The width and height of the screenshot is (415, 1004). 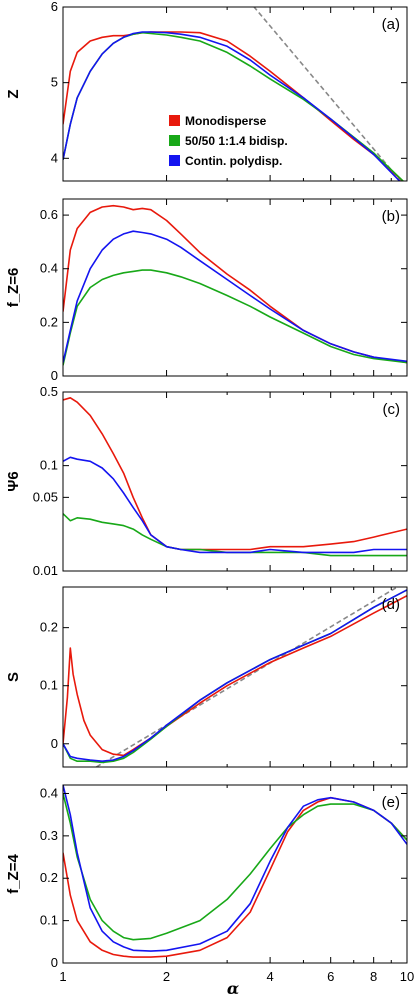 What do you see at coordinates (174, 140) in the screenshot?
I see `legend-swatch-bidisp` at bounding box center [174, 140].